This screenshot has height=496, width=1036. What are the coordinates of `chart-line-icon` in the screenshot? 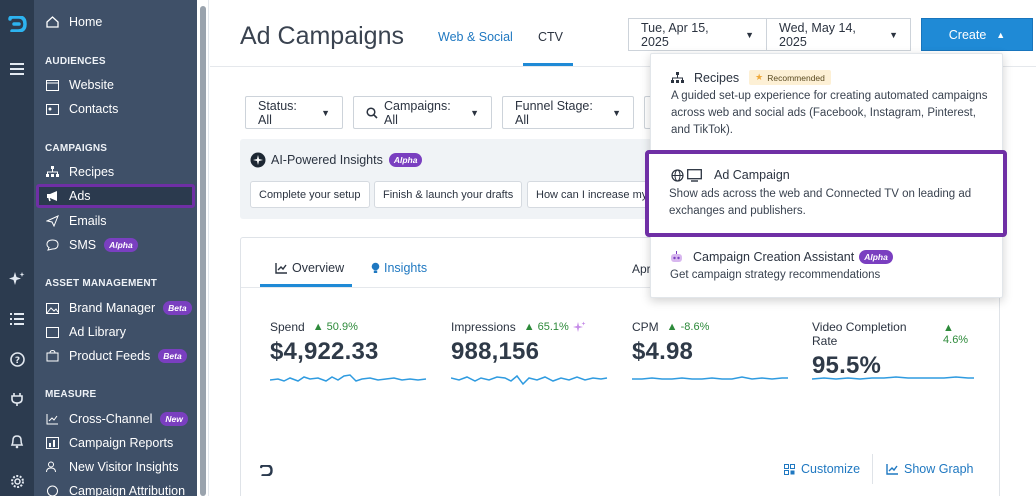 It's located at (281, 268).